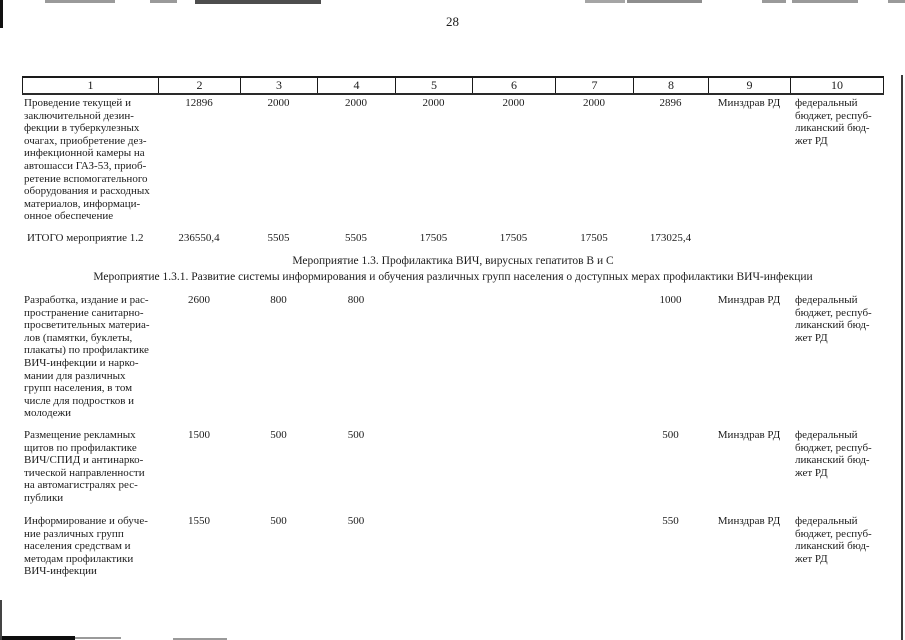  I want to click on amount-total: 12896, so click(199, 103).